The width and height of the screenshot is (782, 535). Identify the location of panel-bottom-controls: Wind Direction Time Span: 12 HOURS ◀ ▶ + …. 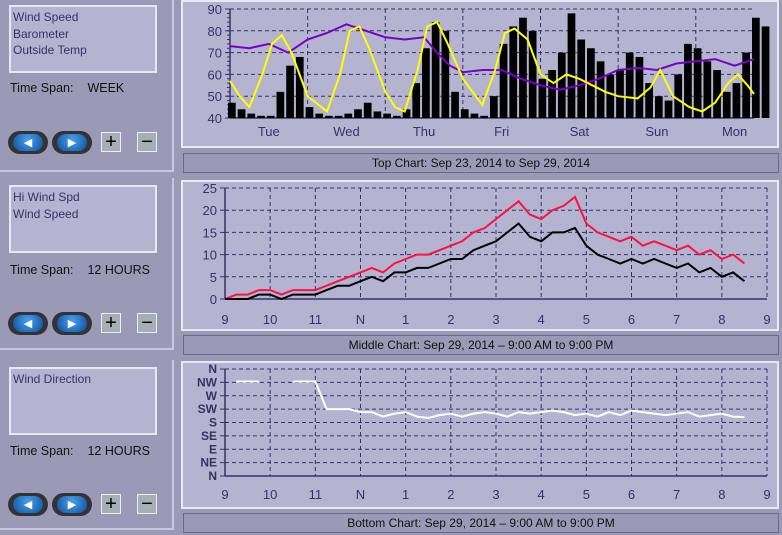
(87, 445).